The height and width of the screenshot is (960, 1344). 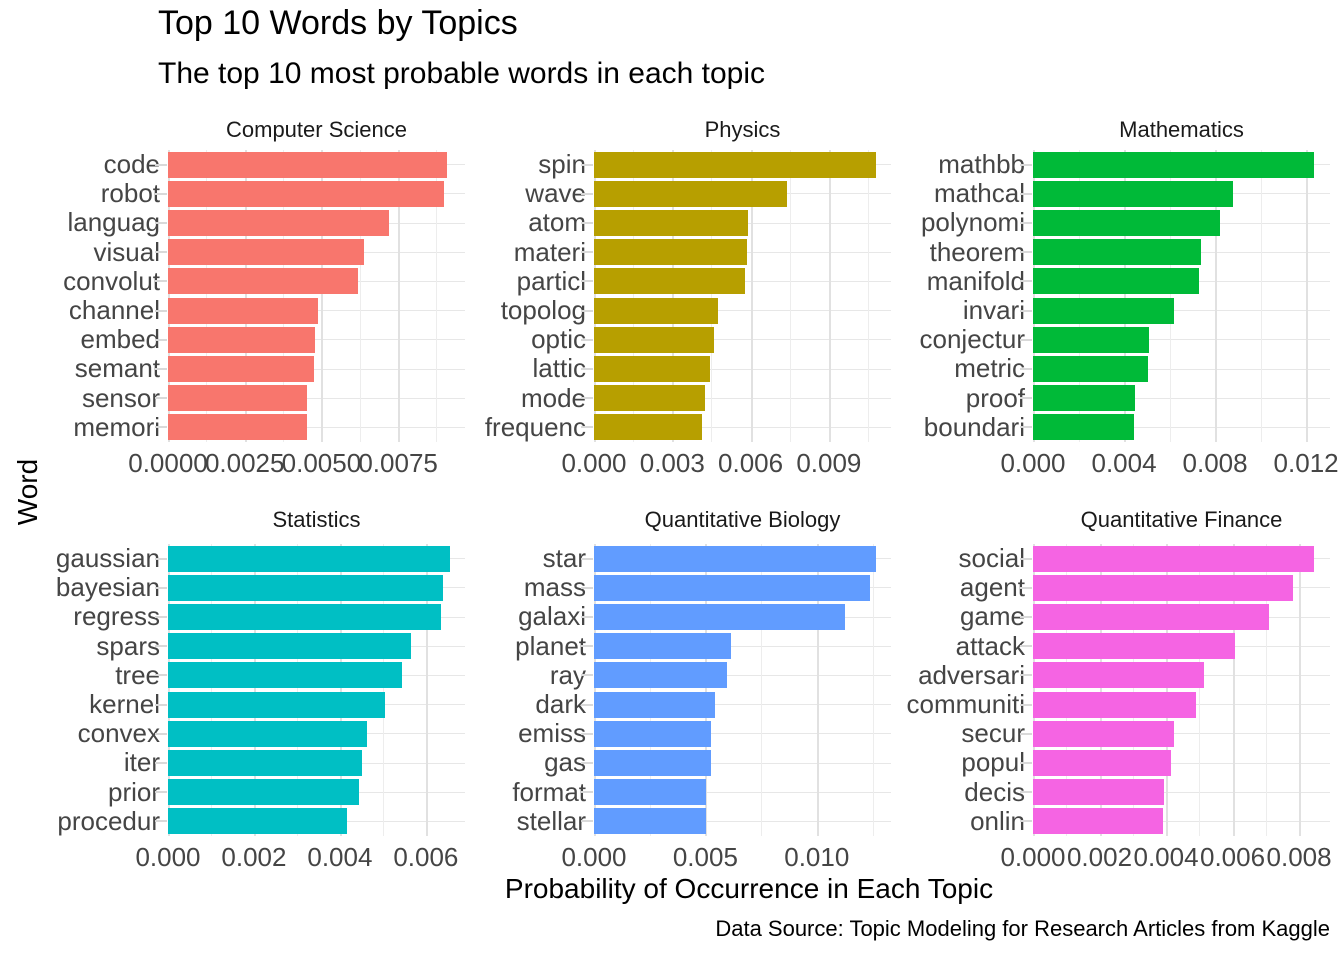 What do you see at coordinates (993, 762) in the screenshot?
I see `category-label: popul` at bounding box center [993, 762].